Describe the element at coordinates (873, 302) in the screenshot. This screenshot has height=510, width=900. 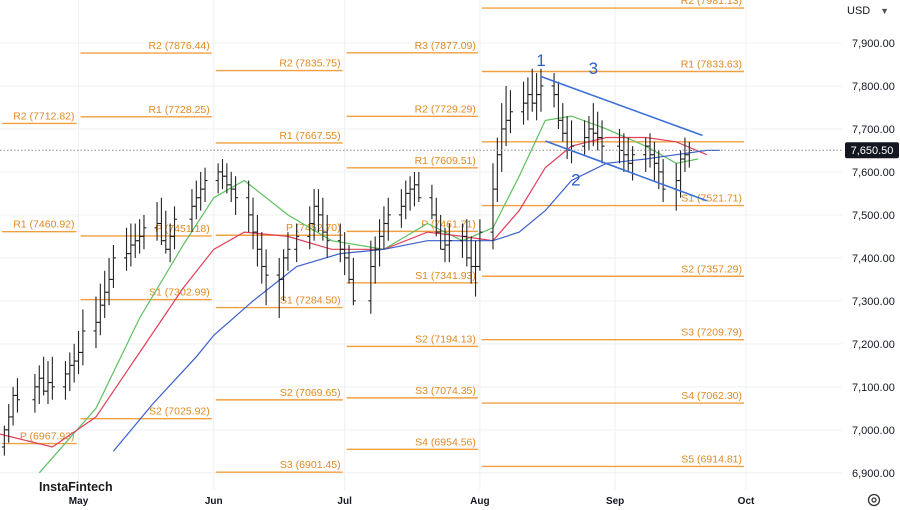
I see `y-tick-label: 7,300.00` at that location.